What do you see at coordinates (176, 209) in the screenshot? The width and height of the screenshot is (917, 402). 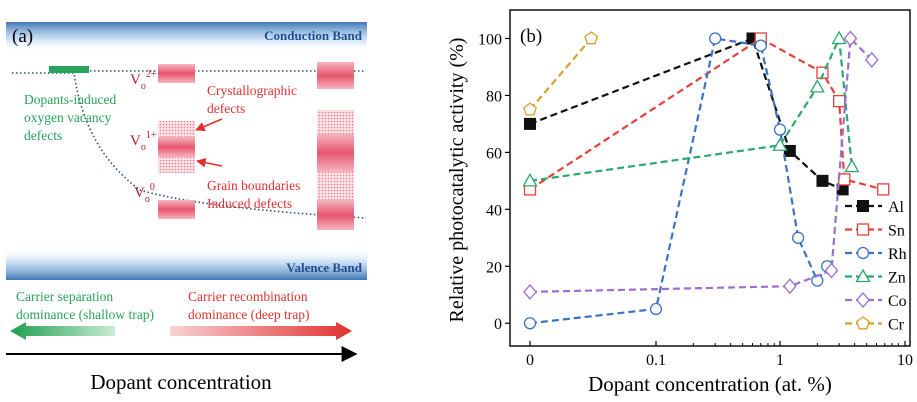 I see `defect-block-v0` at bounding box center [176, 209].